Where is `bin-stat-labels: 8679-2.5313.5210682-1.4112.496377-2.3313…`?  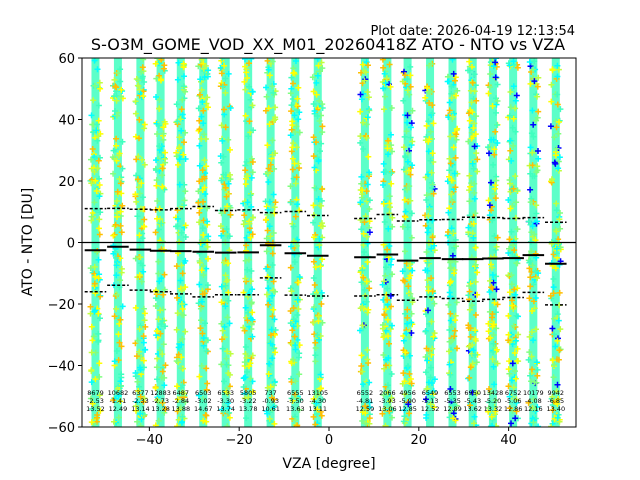 bin-stat-labels: 8679-2.5313.5210682-1.4112.496377-2.3313… is located at coordinates (325, 401).